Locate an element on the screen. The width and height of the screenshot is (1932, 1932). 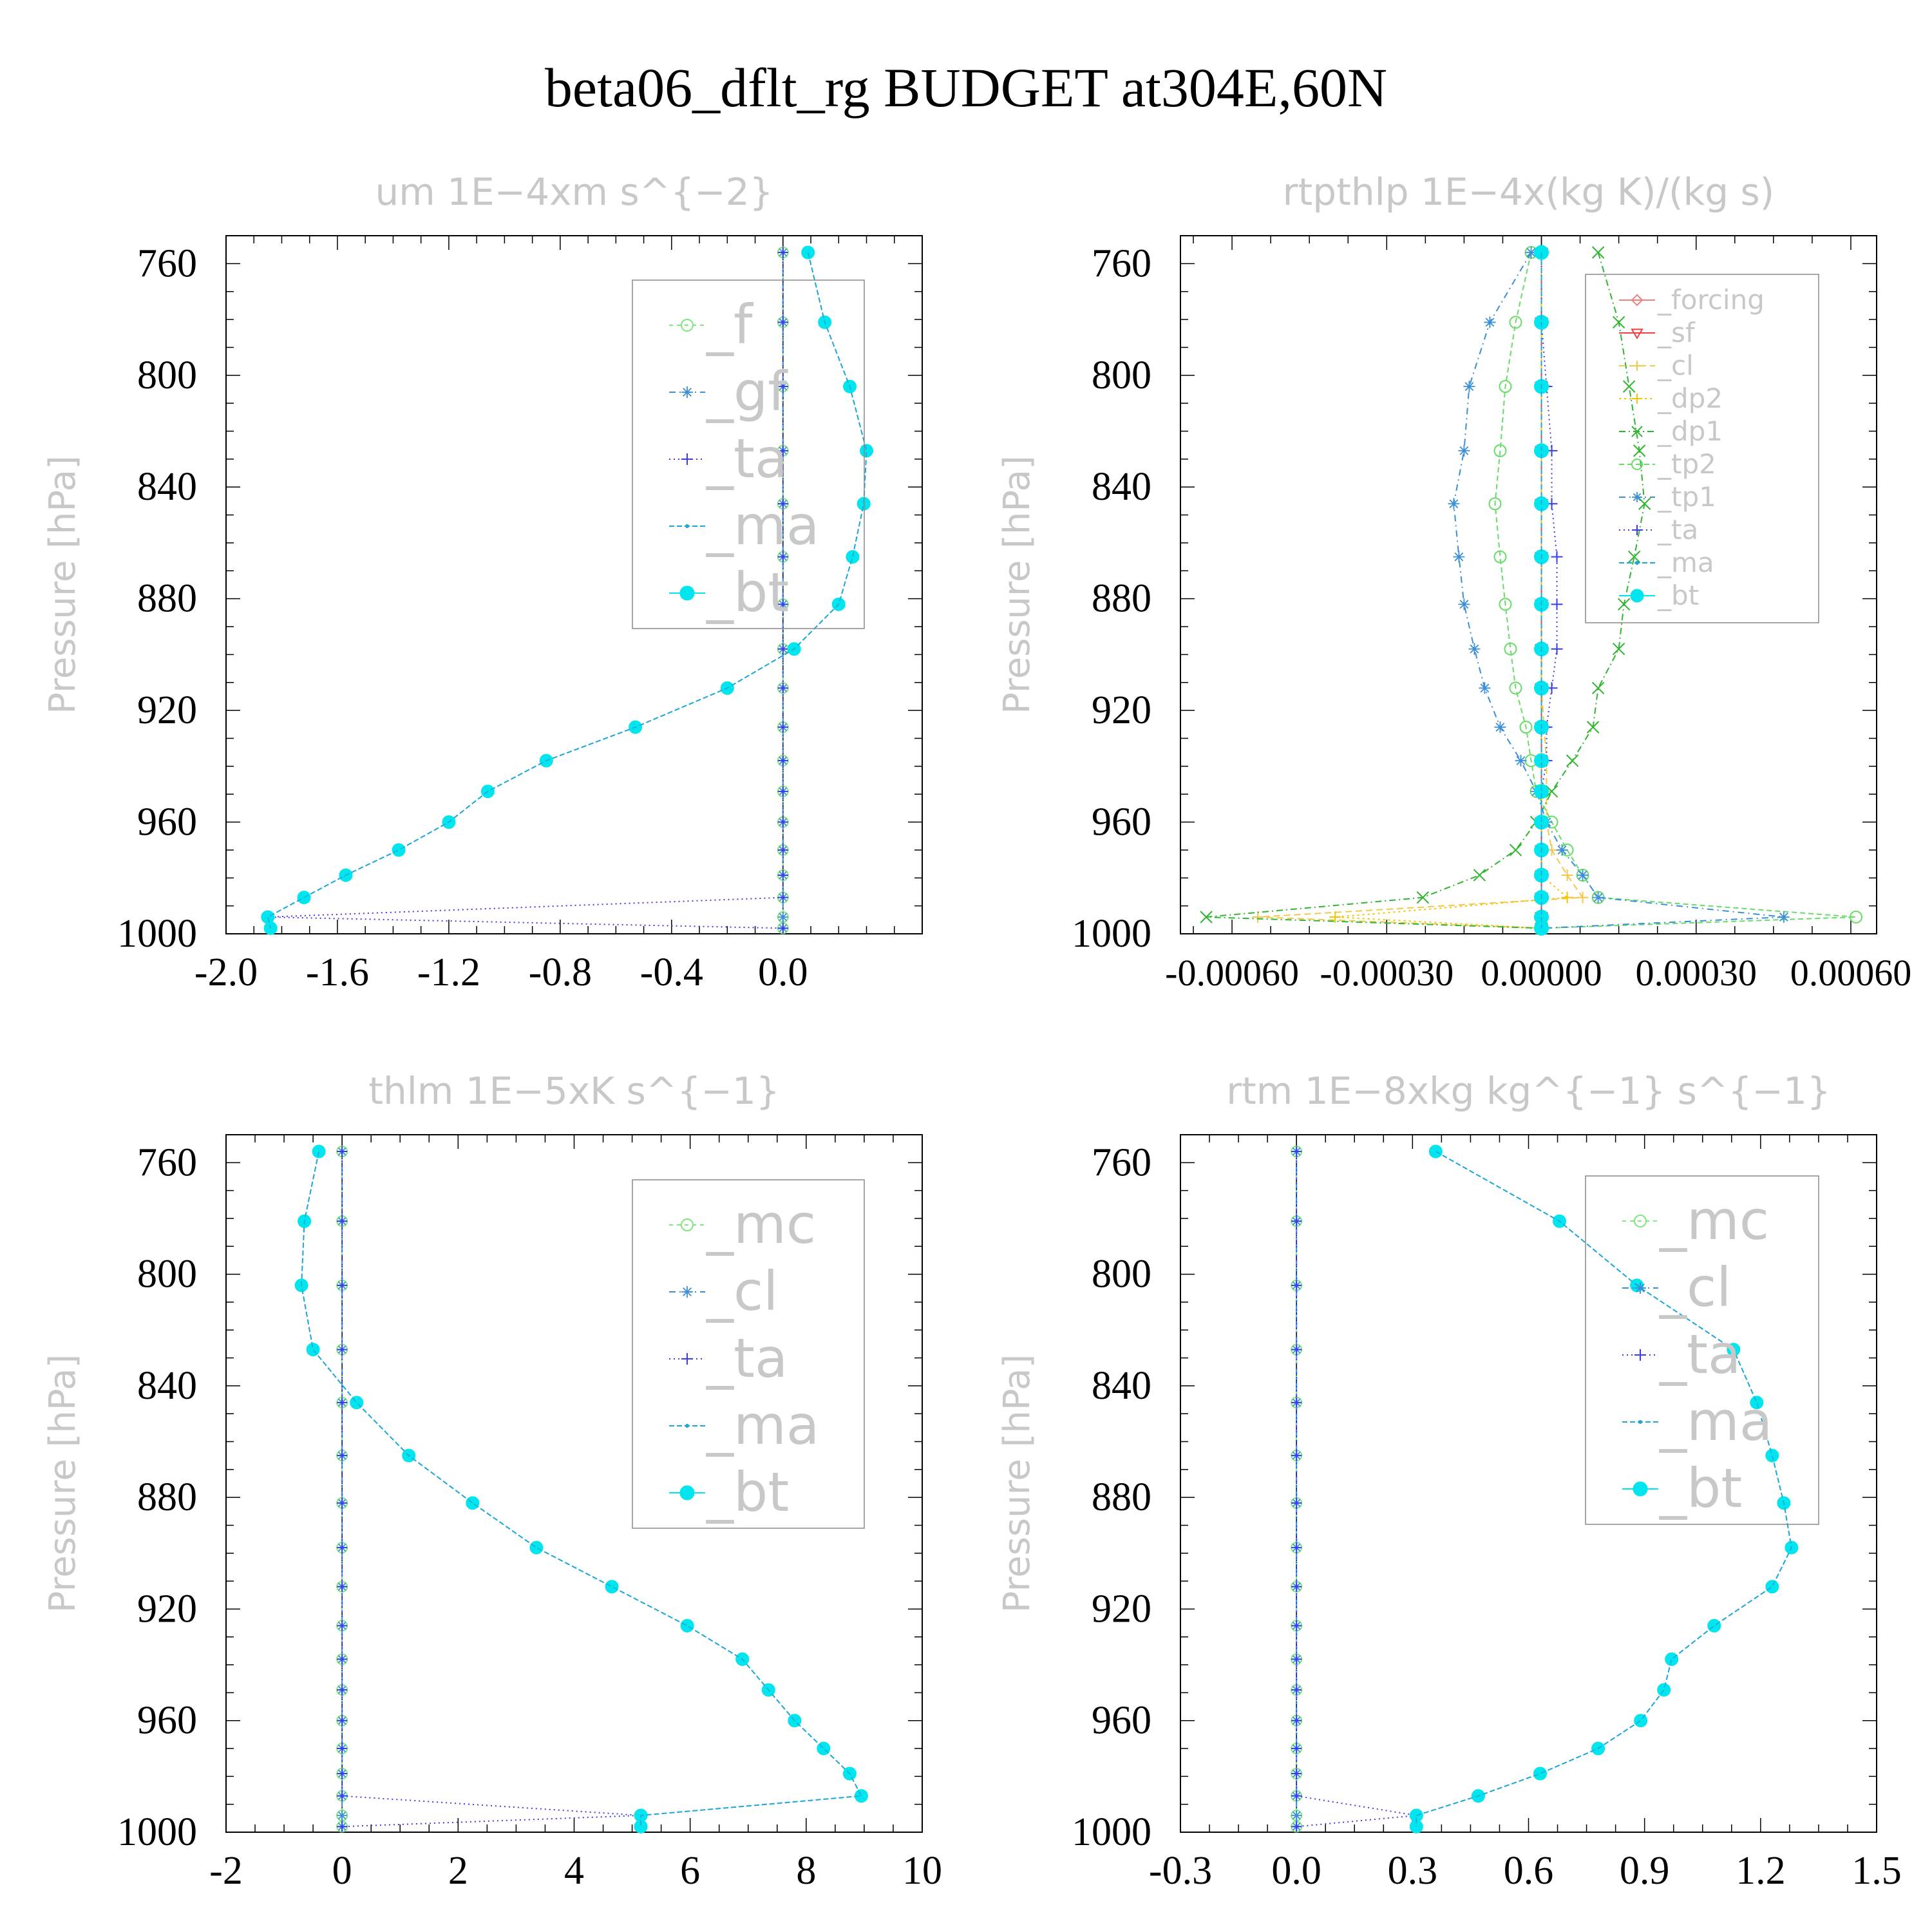
x-tick-label: 0.6 is located at coordinates (1529, 1871).